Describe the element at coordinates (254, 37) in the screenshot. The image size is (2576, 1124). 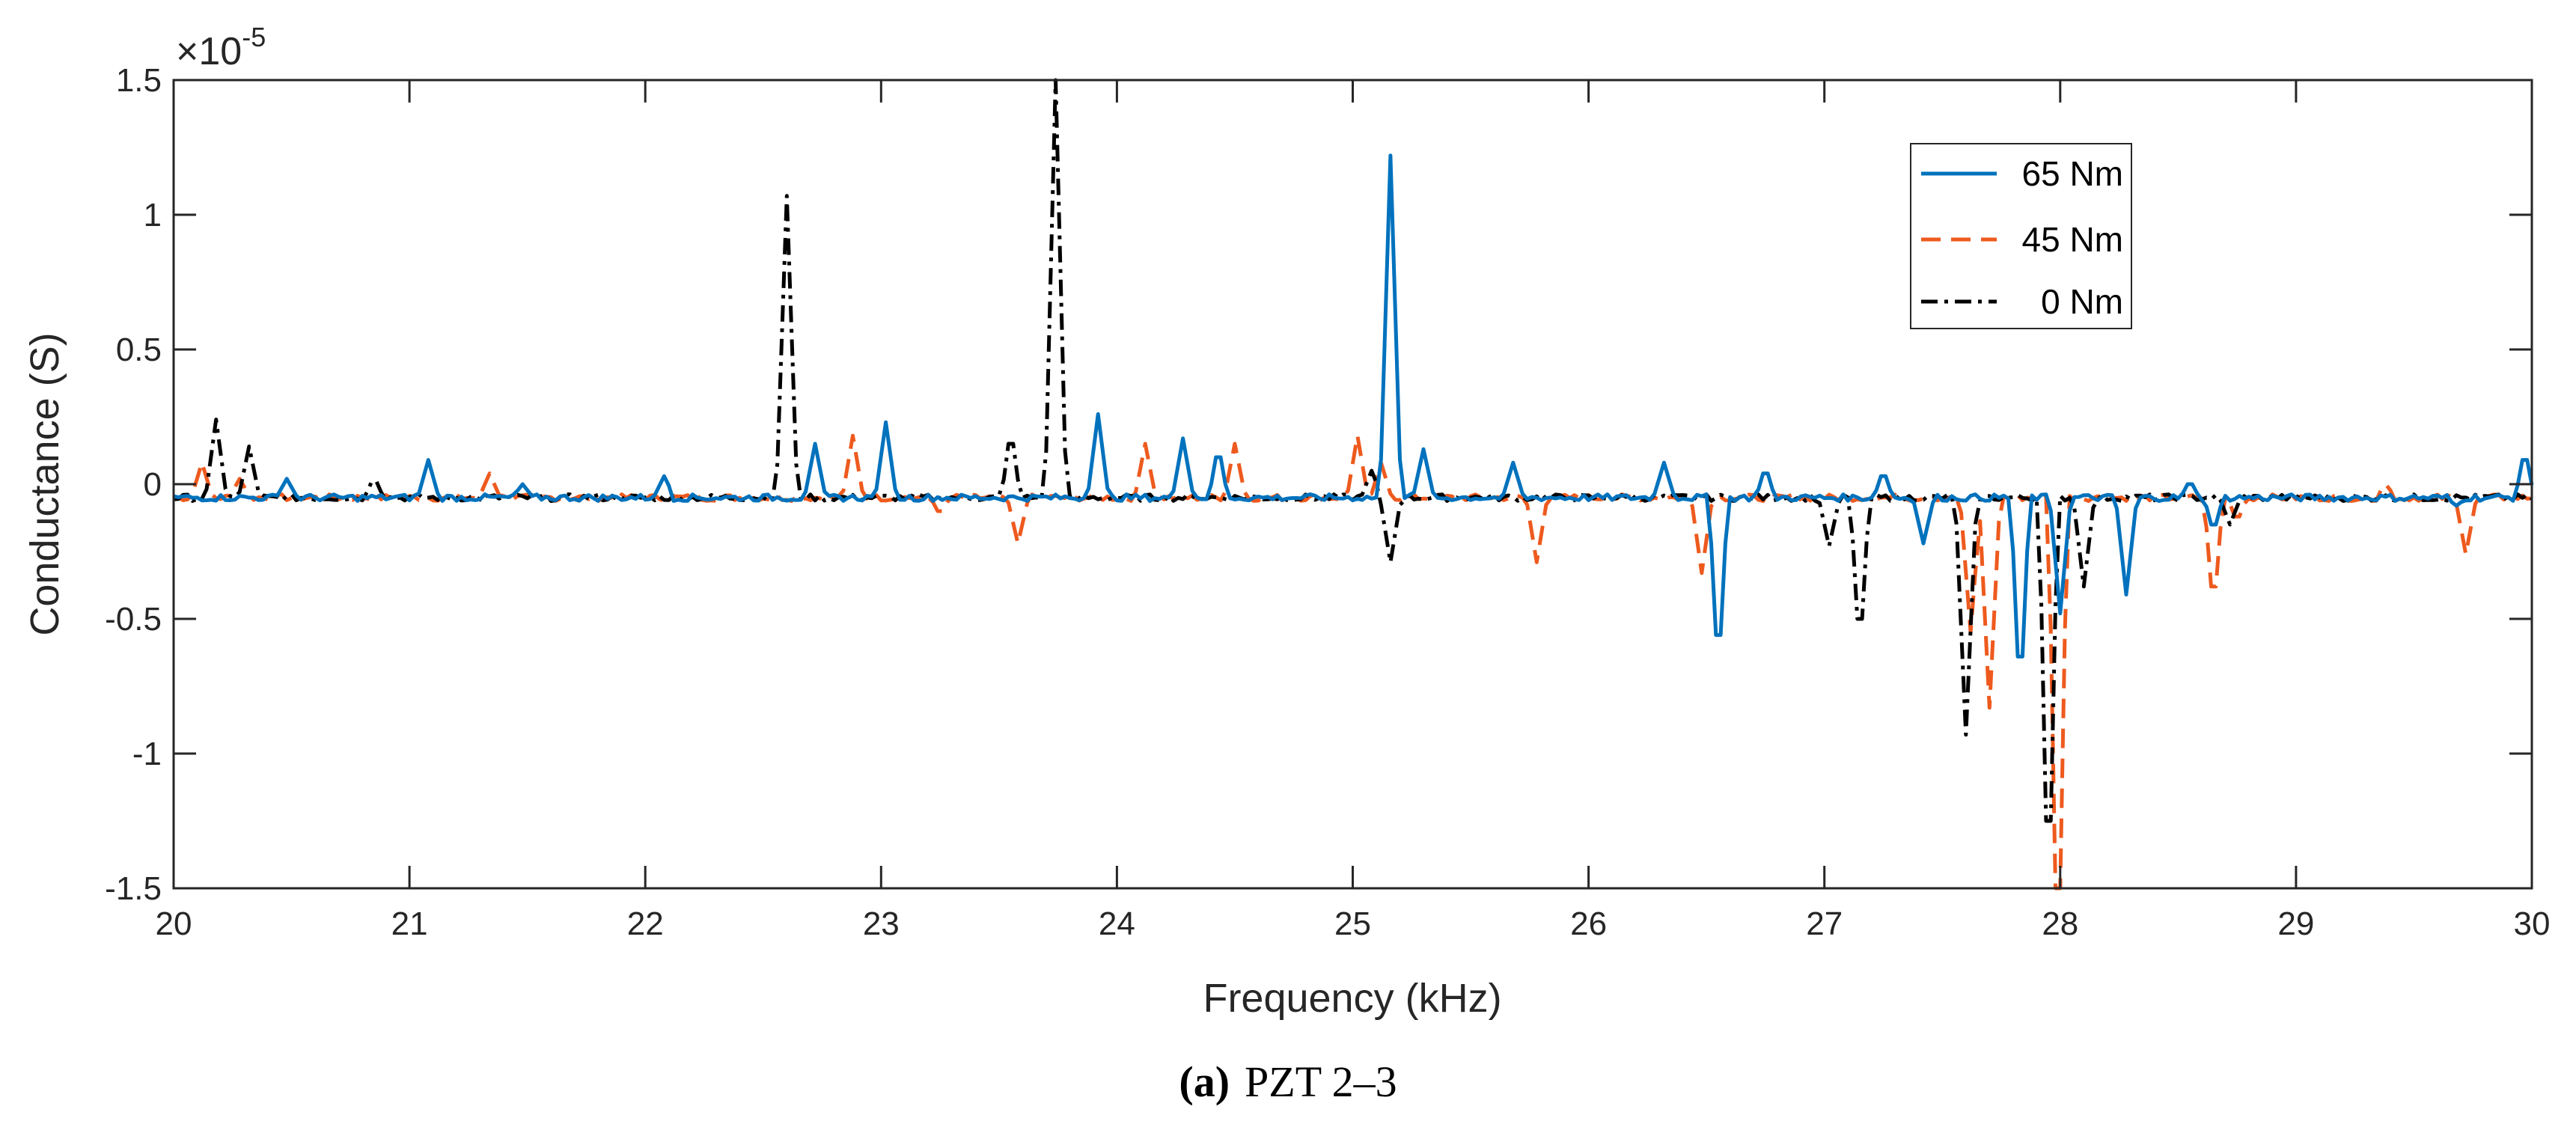
I see `y-exponent-text: -5` at that location.